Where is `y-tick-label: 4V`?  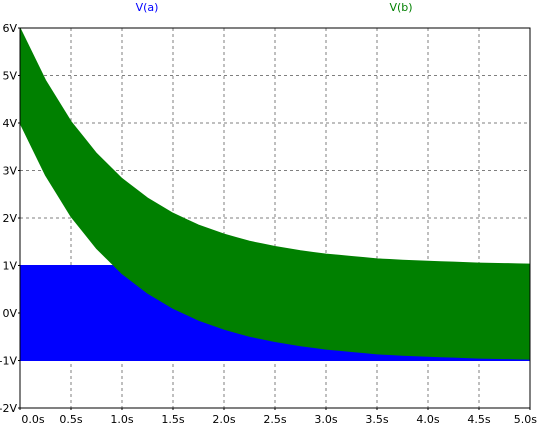 y-tick-label: 4V is located at coordinates (9, 123).